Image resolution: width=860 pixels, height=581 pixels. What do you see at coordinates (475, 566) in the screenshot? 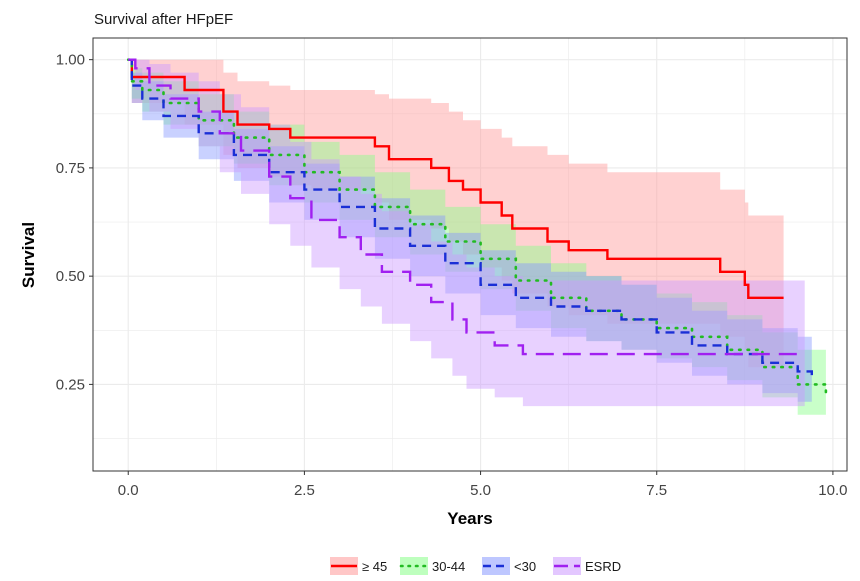
I see `legend: ≥ 45 30-44 <30 ESRD` at bounding box center [475, 566].